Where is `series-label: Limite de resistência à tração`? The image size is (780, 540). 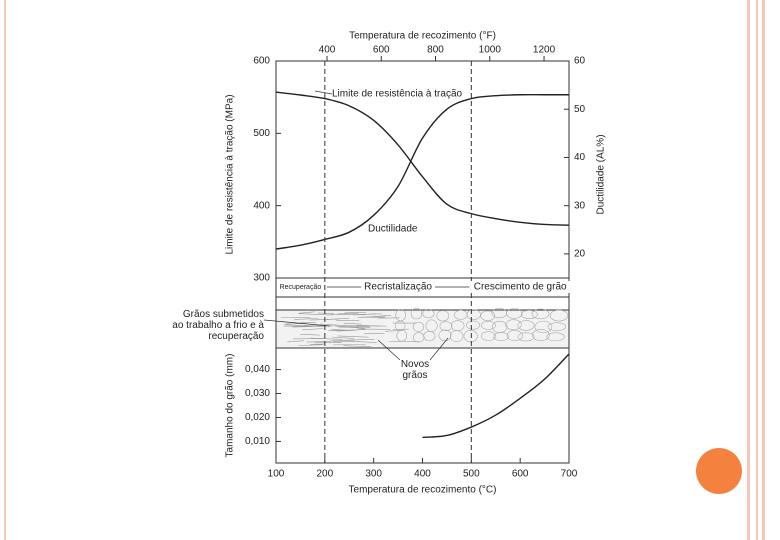 series-label: Limite de resistência à tração is located at coordinates (397, 94).